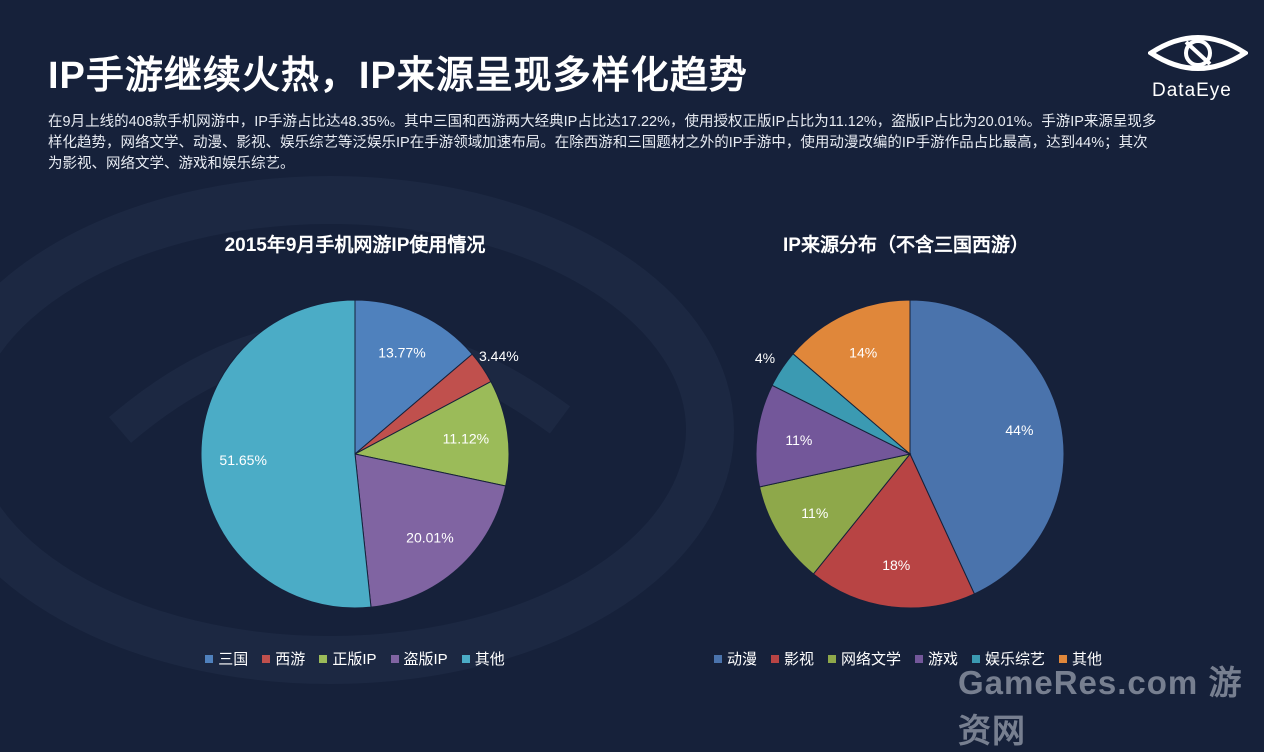 The image size is (1264, 752). I want to click on slice-label-娱乐综艺: 4%, so click(765, 358).